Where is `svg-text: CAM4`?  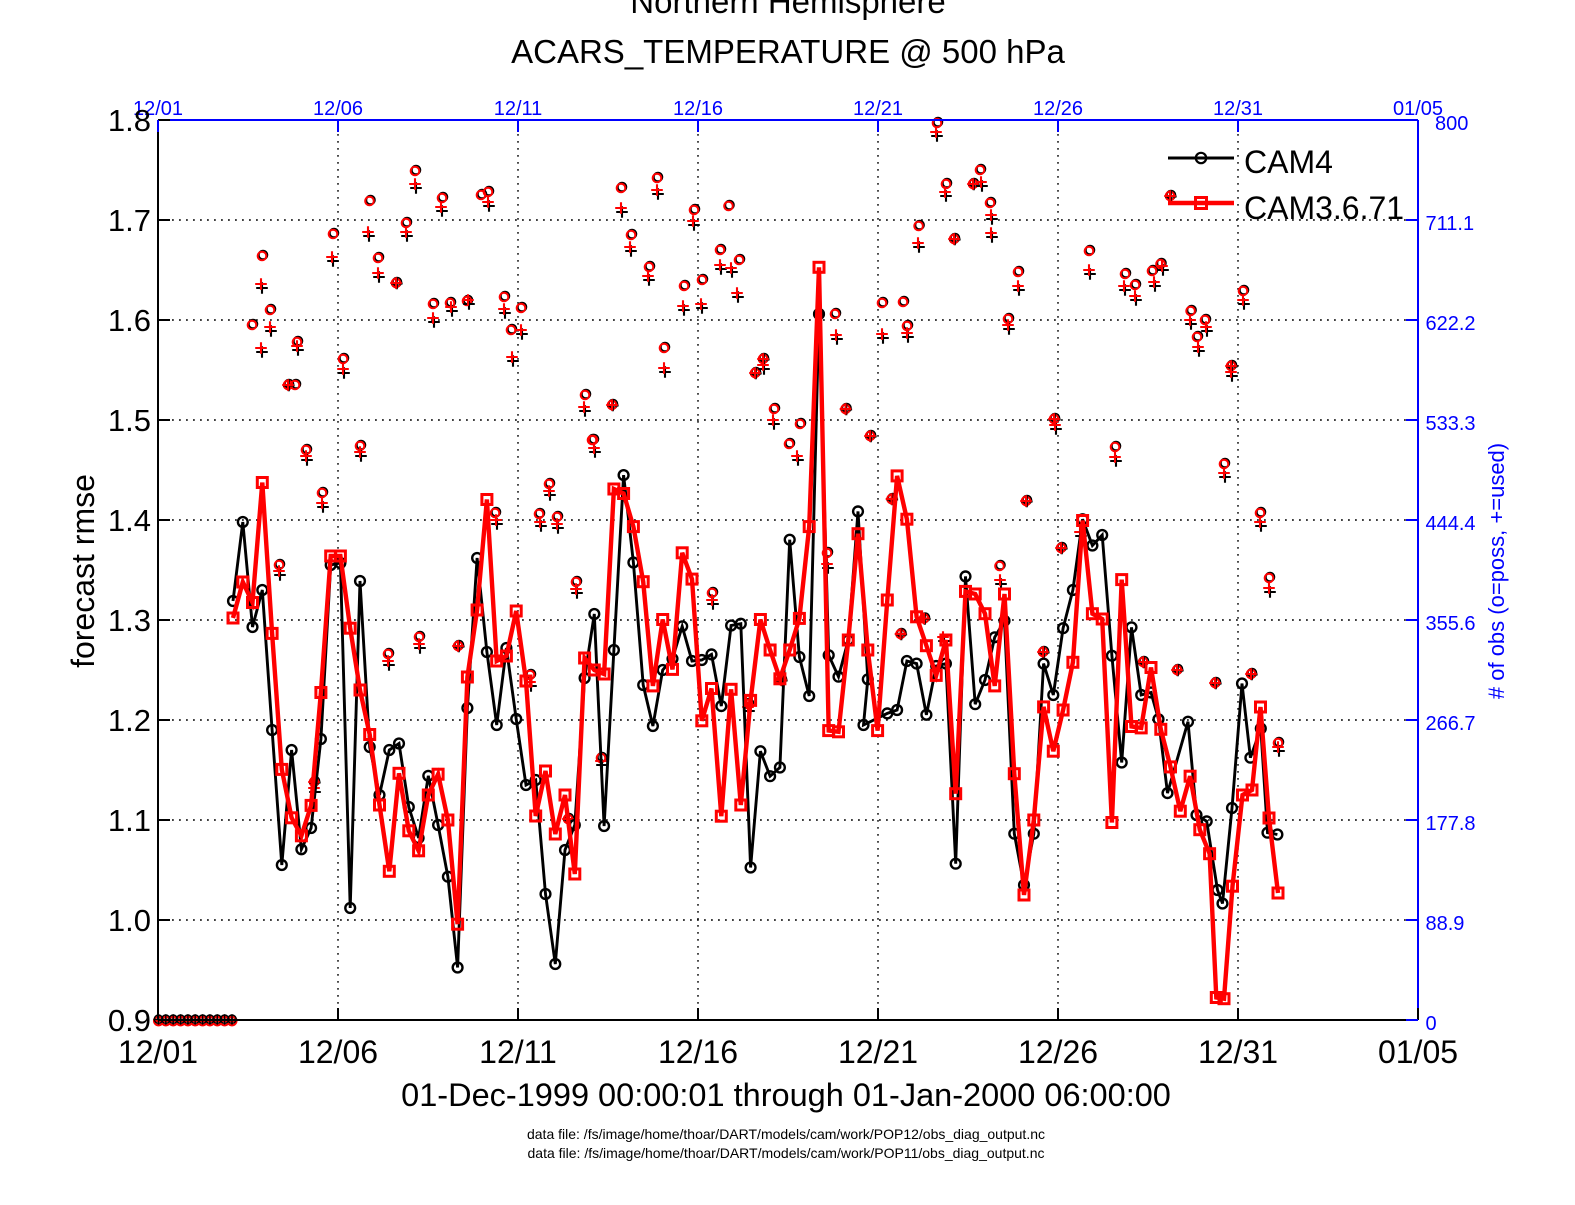 svg-text: CAM4 is located at coordinates (1288, 162).